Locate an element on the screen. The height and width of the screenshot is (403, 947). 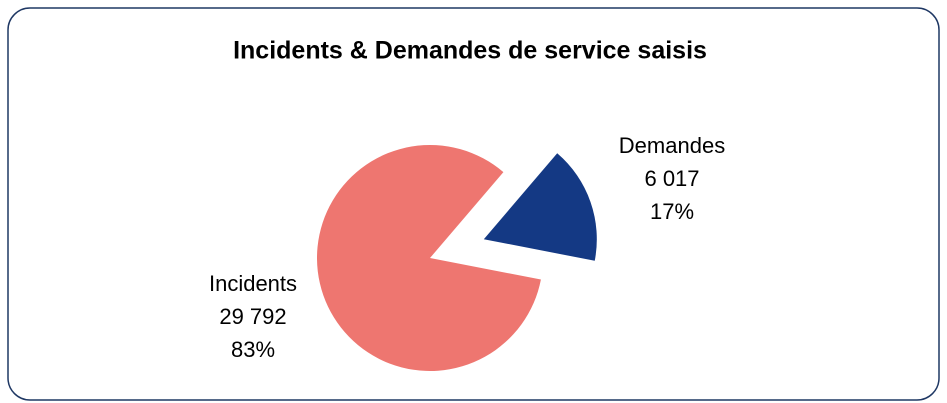
slice-value: 6 017 is located at coordinates (671, 178).